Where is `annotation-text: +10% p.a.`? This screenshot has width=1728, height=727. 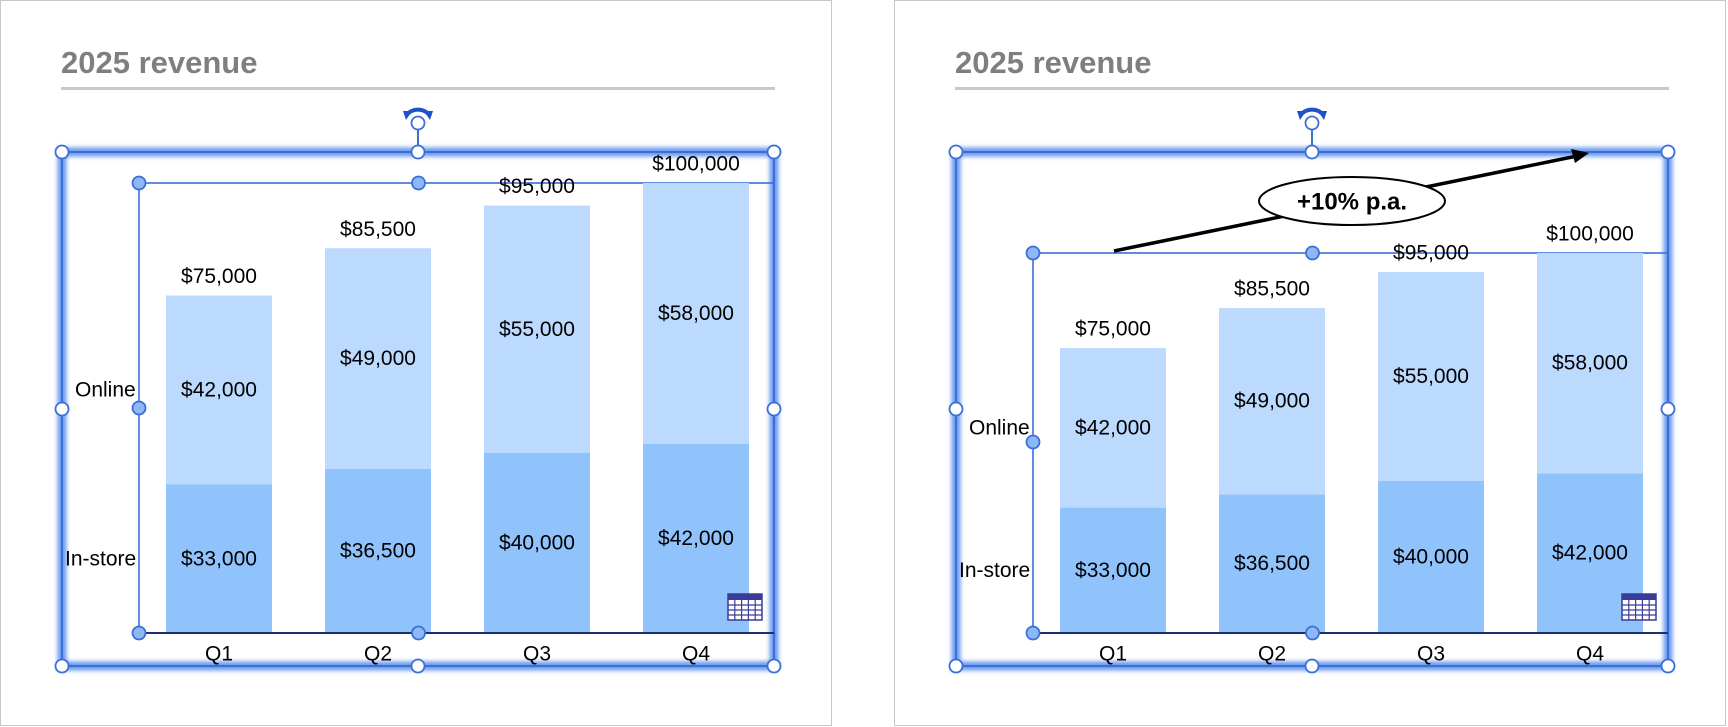 annotation-text: +10% p.a. is located at coordinates (1352, 202).